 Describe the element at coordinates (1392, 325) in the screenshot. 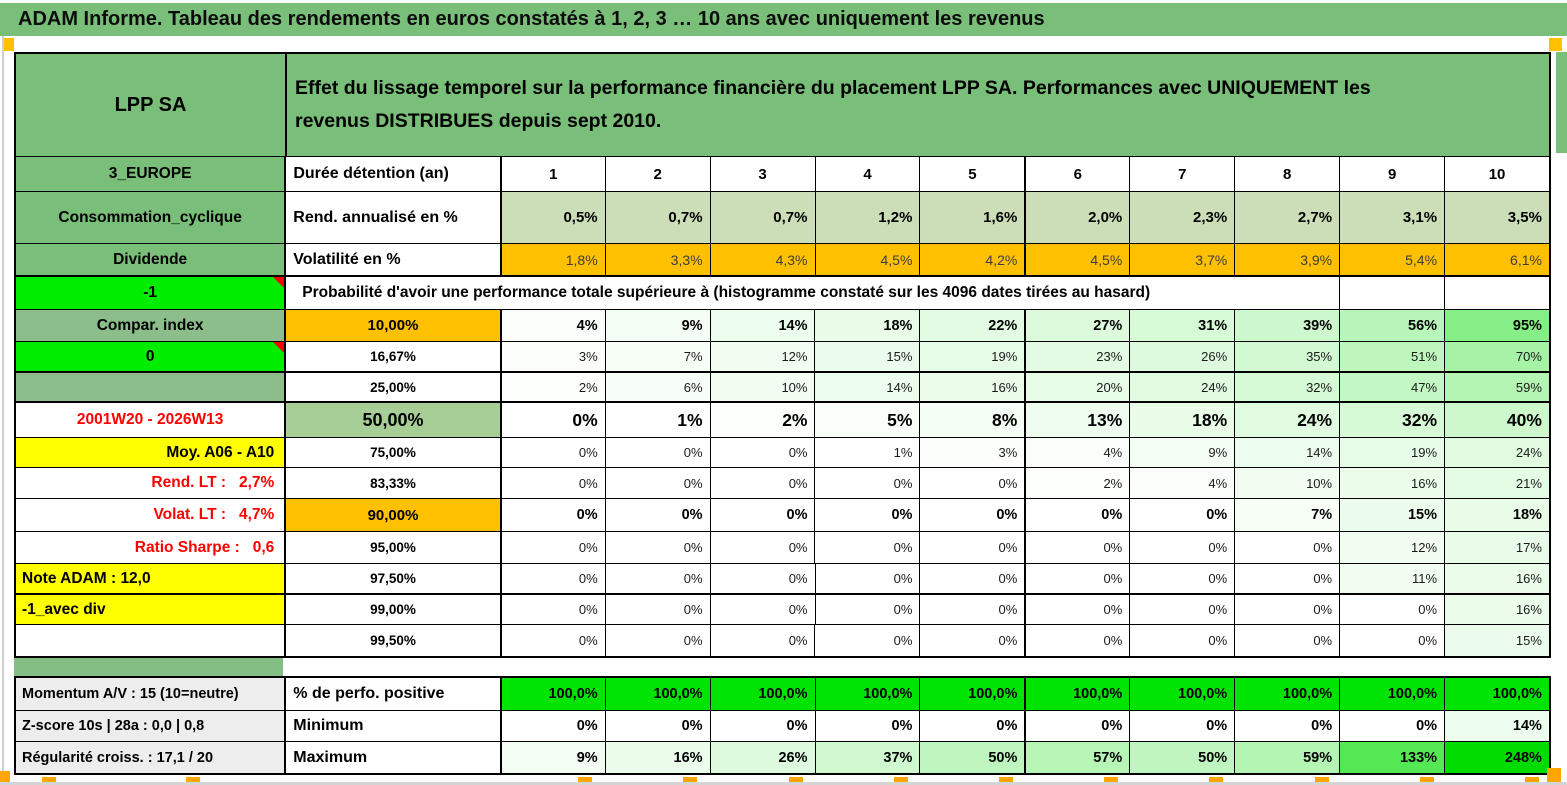

I see `cell-p10-y9: 56%` at that location.